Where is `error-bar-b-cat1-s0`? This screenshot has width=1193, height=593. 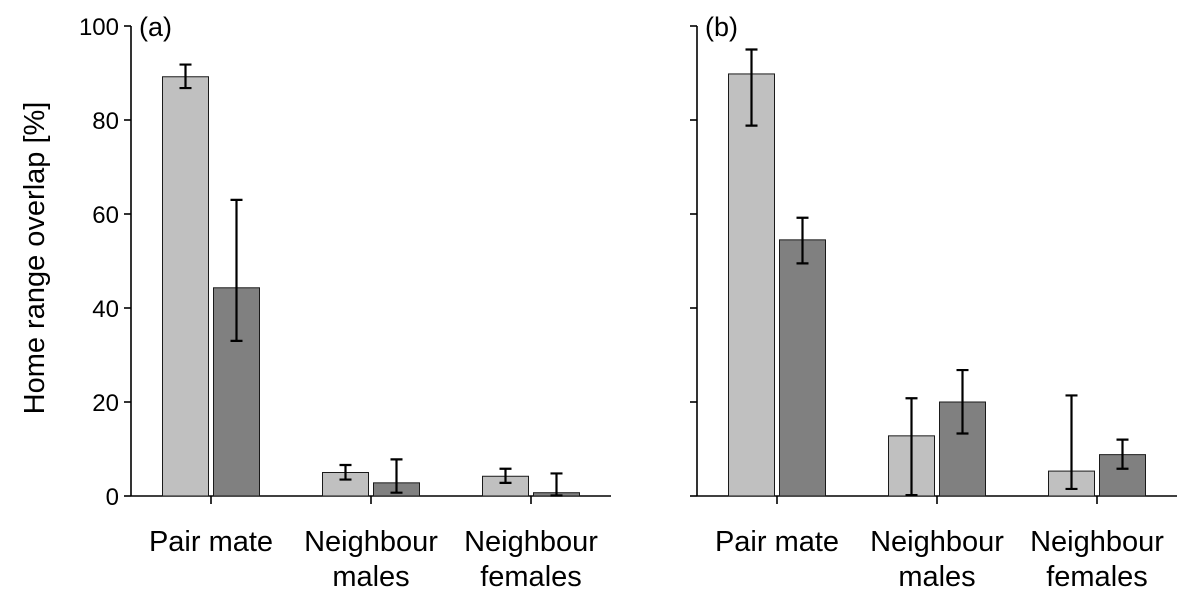
error-bar-b-cat1-s0 is located at coordinates (911, 447).